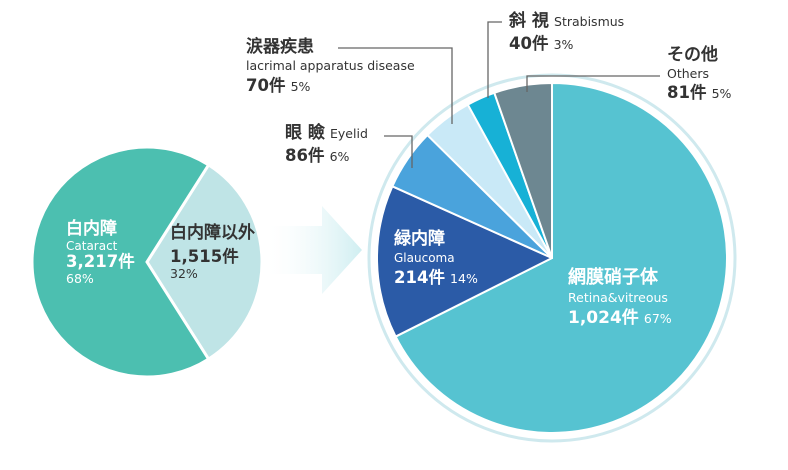 The width and height of the screenshot is (788, 470). I want to click on label-cataract-percent: 68%, so click(80, 279).